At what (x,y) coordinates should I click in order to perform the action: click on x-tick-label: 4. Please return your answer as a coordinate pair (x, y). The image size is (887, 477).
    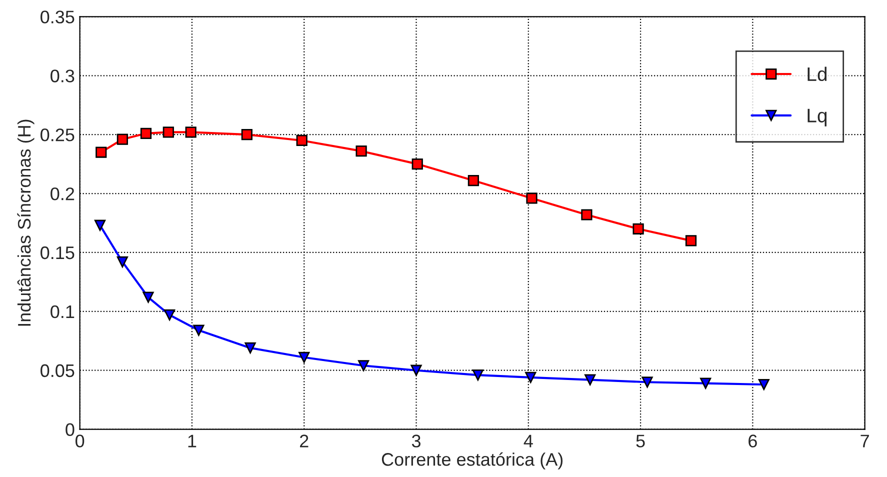
    Looking at the image, I should click on (528, 441).